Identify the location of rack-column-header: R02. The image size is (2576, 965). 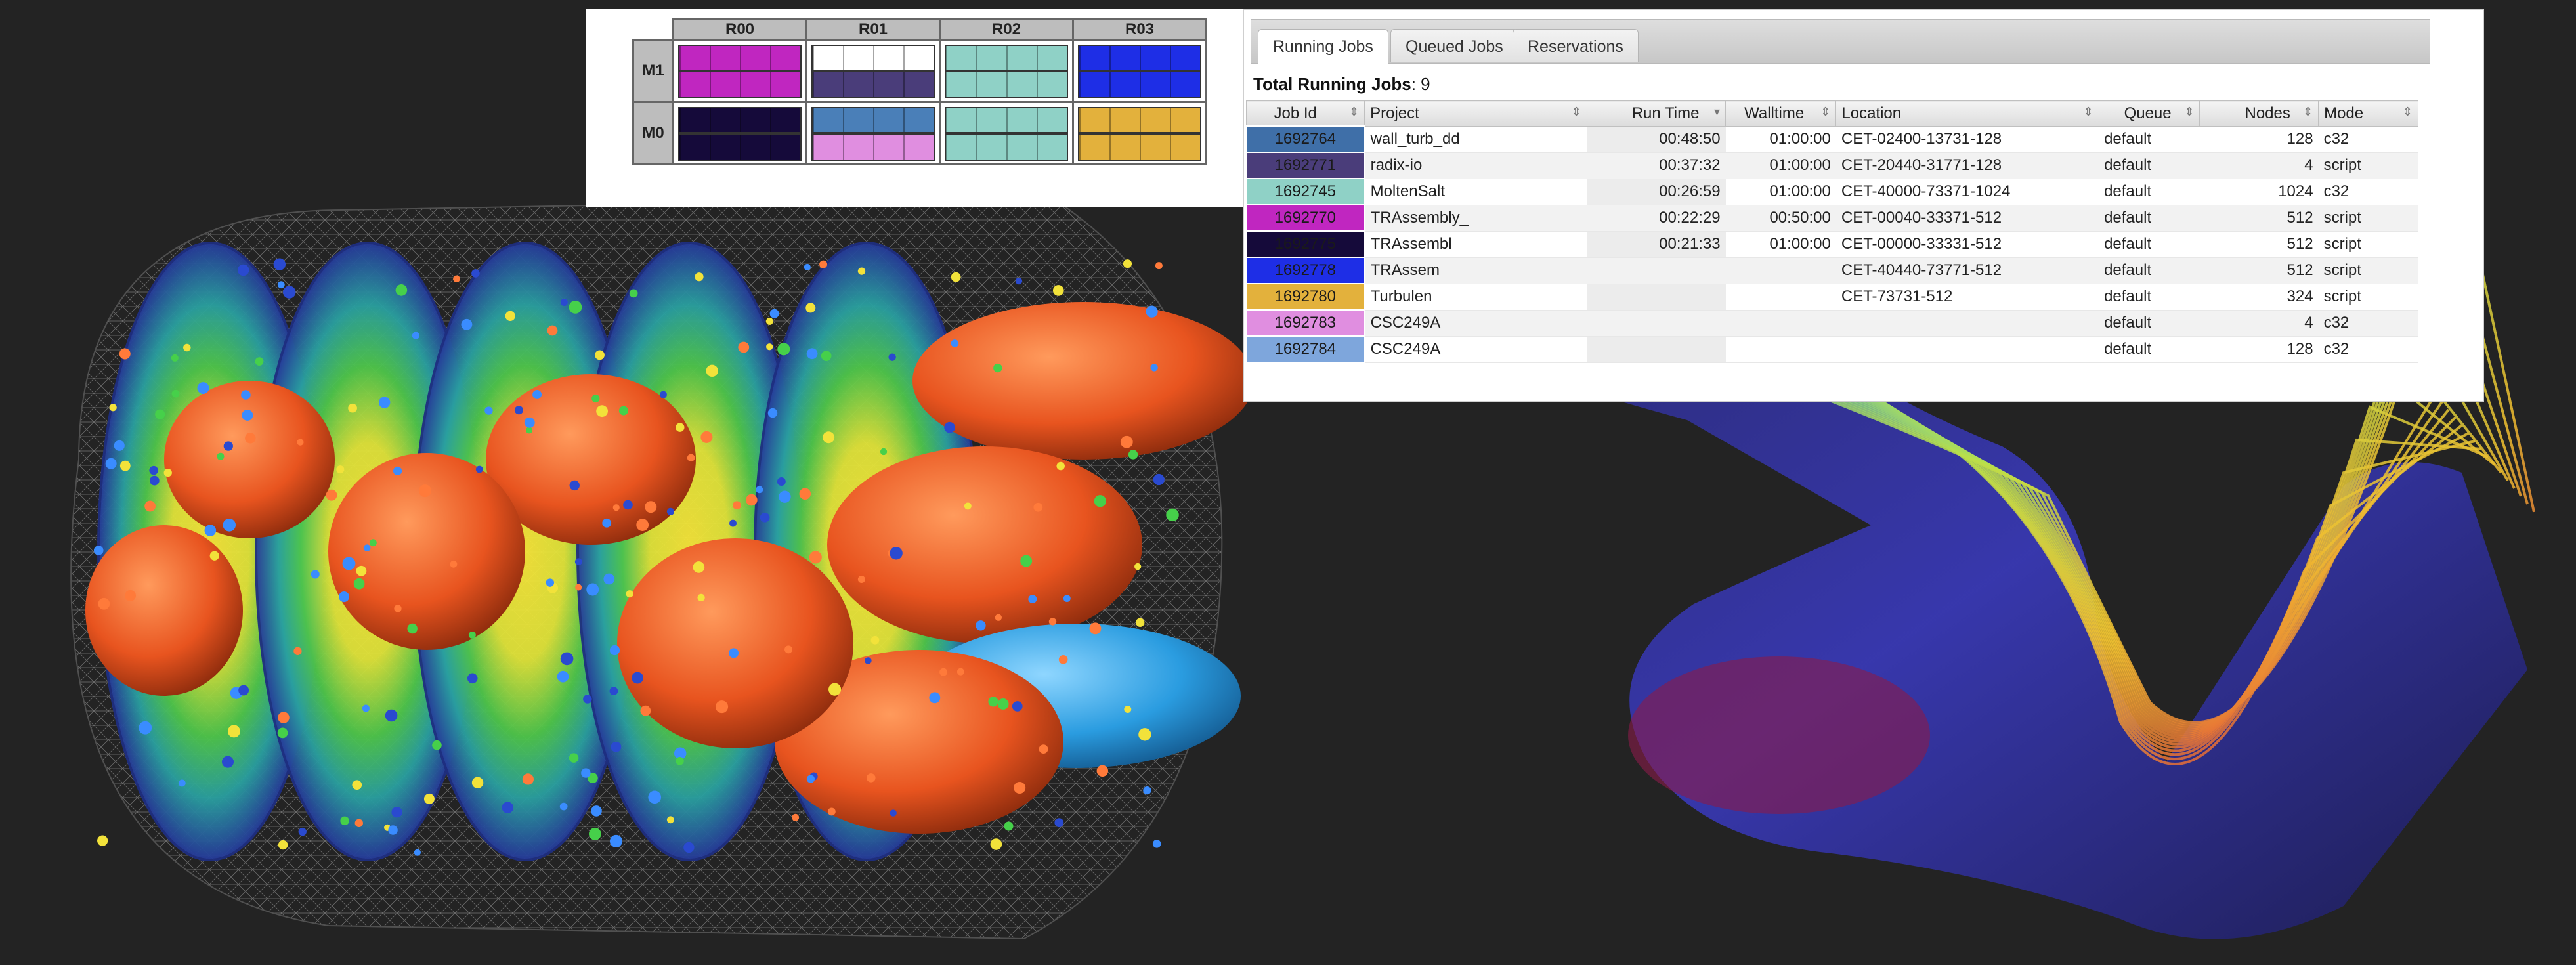
(1006, 29).